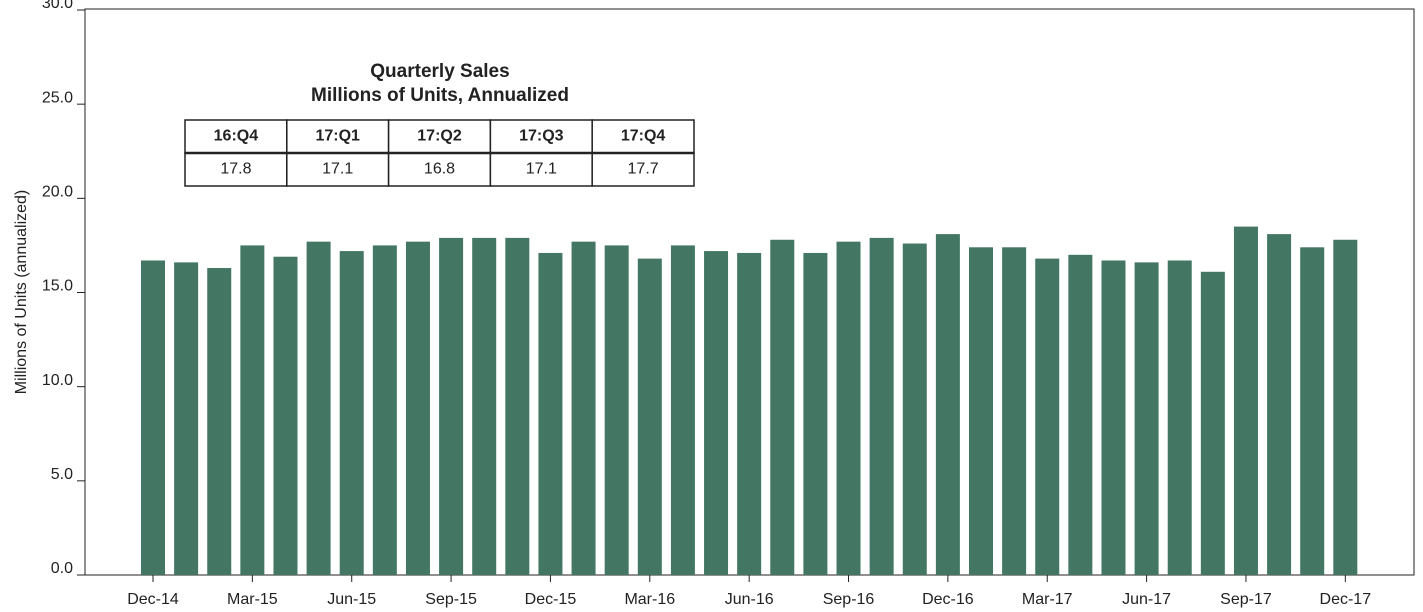 This screenshot has height=612, width=1423. What do you see at coordinates (440, 95) in the screenshot?
I see `table-title: Millions of Units, Annualized` at bounding box center [440, 95].